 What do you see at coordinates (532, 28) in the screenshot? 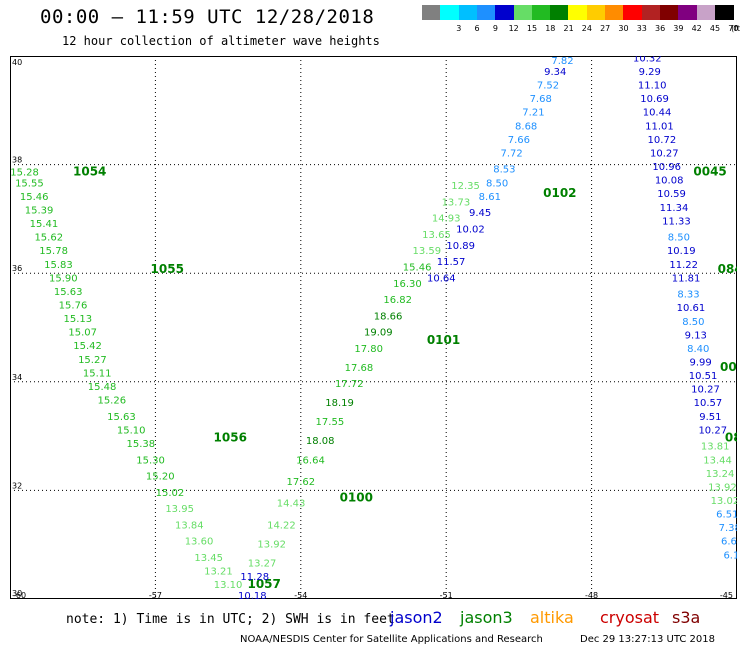
I see `legend-label: 15` at bounding box center [532, 28].